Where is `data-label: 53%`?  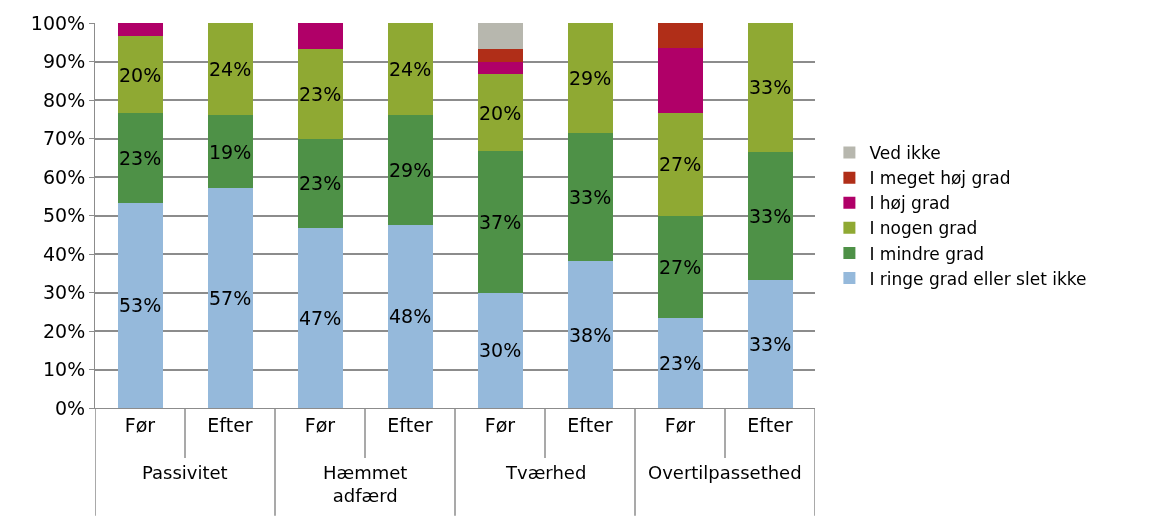
data-label: 53% is located at coordinates (140, 305).